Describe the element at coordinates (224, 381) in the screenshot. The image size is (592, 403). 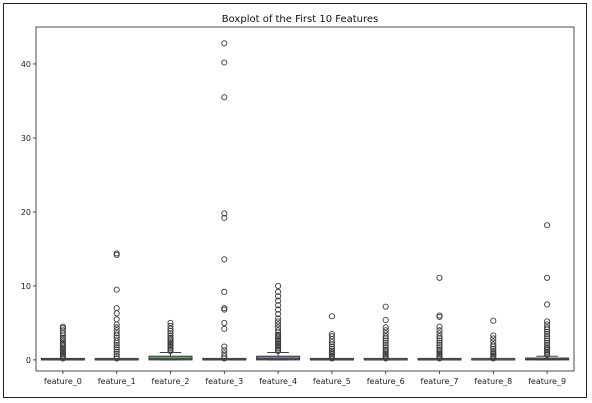
I see `x-tick-label: feature_3` at that location.